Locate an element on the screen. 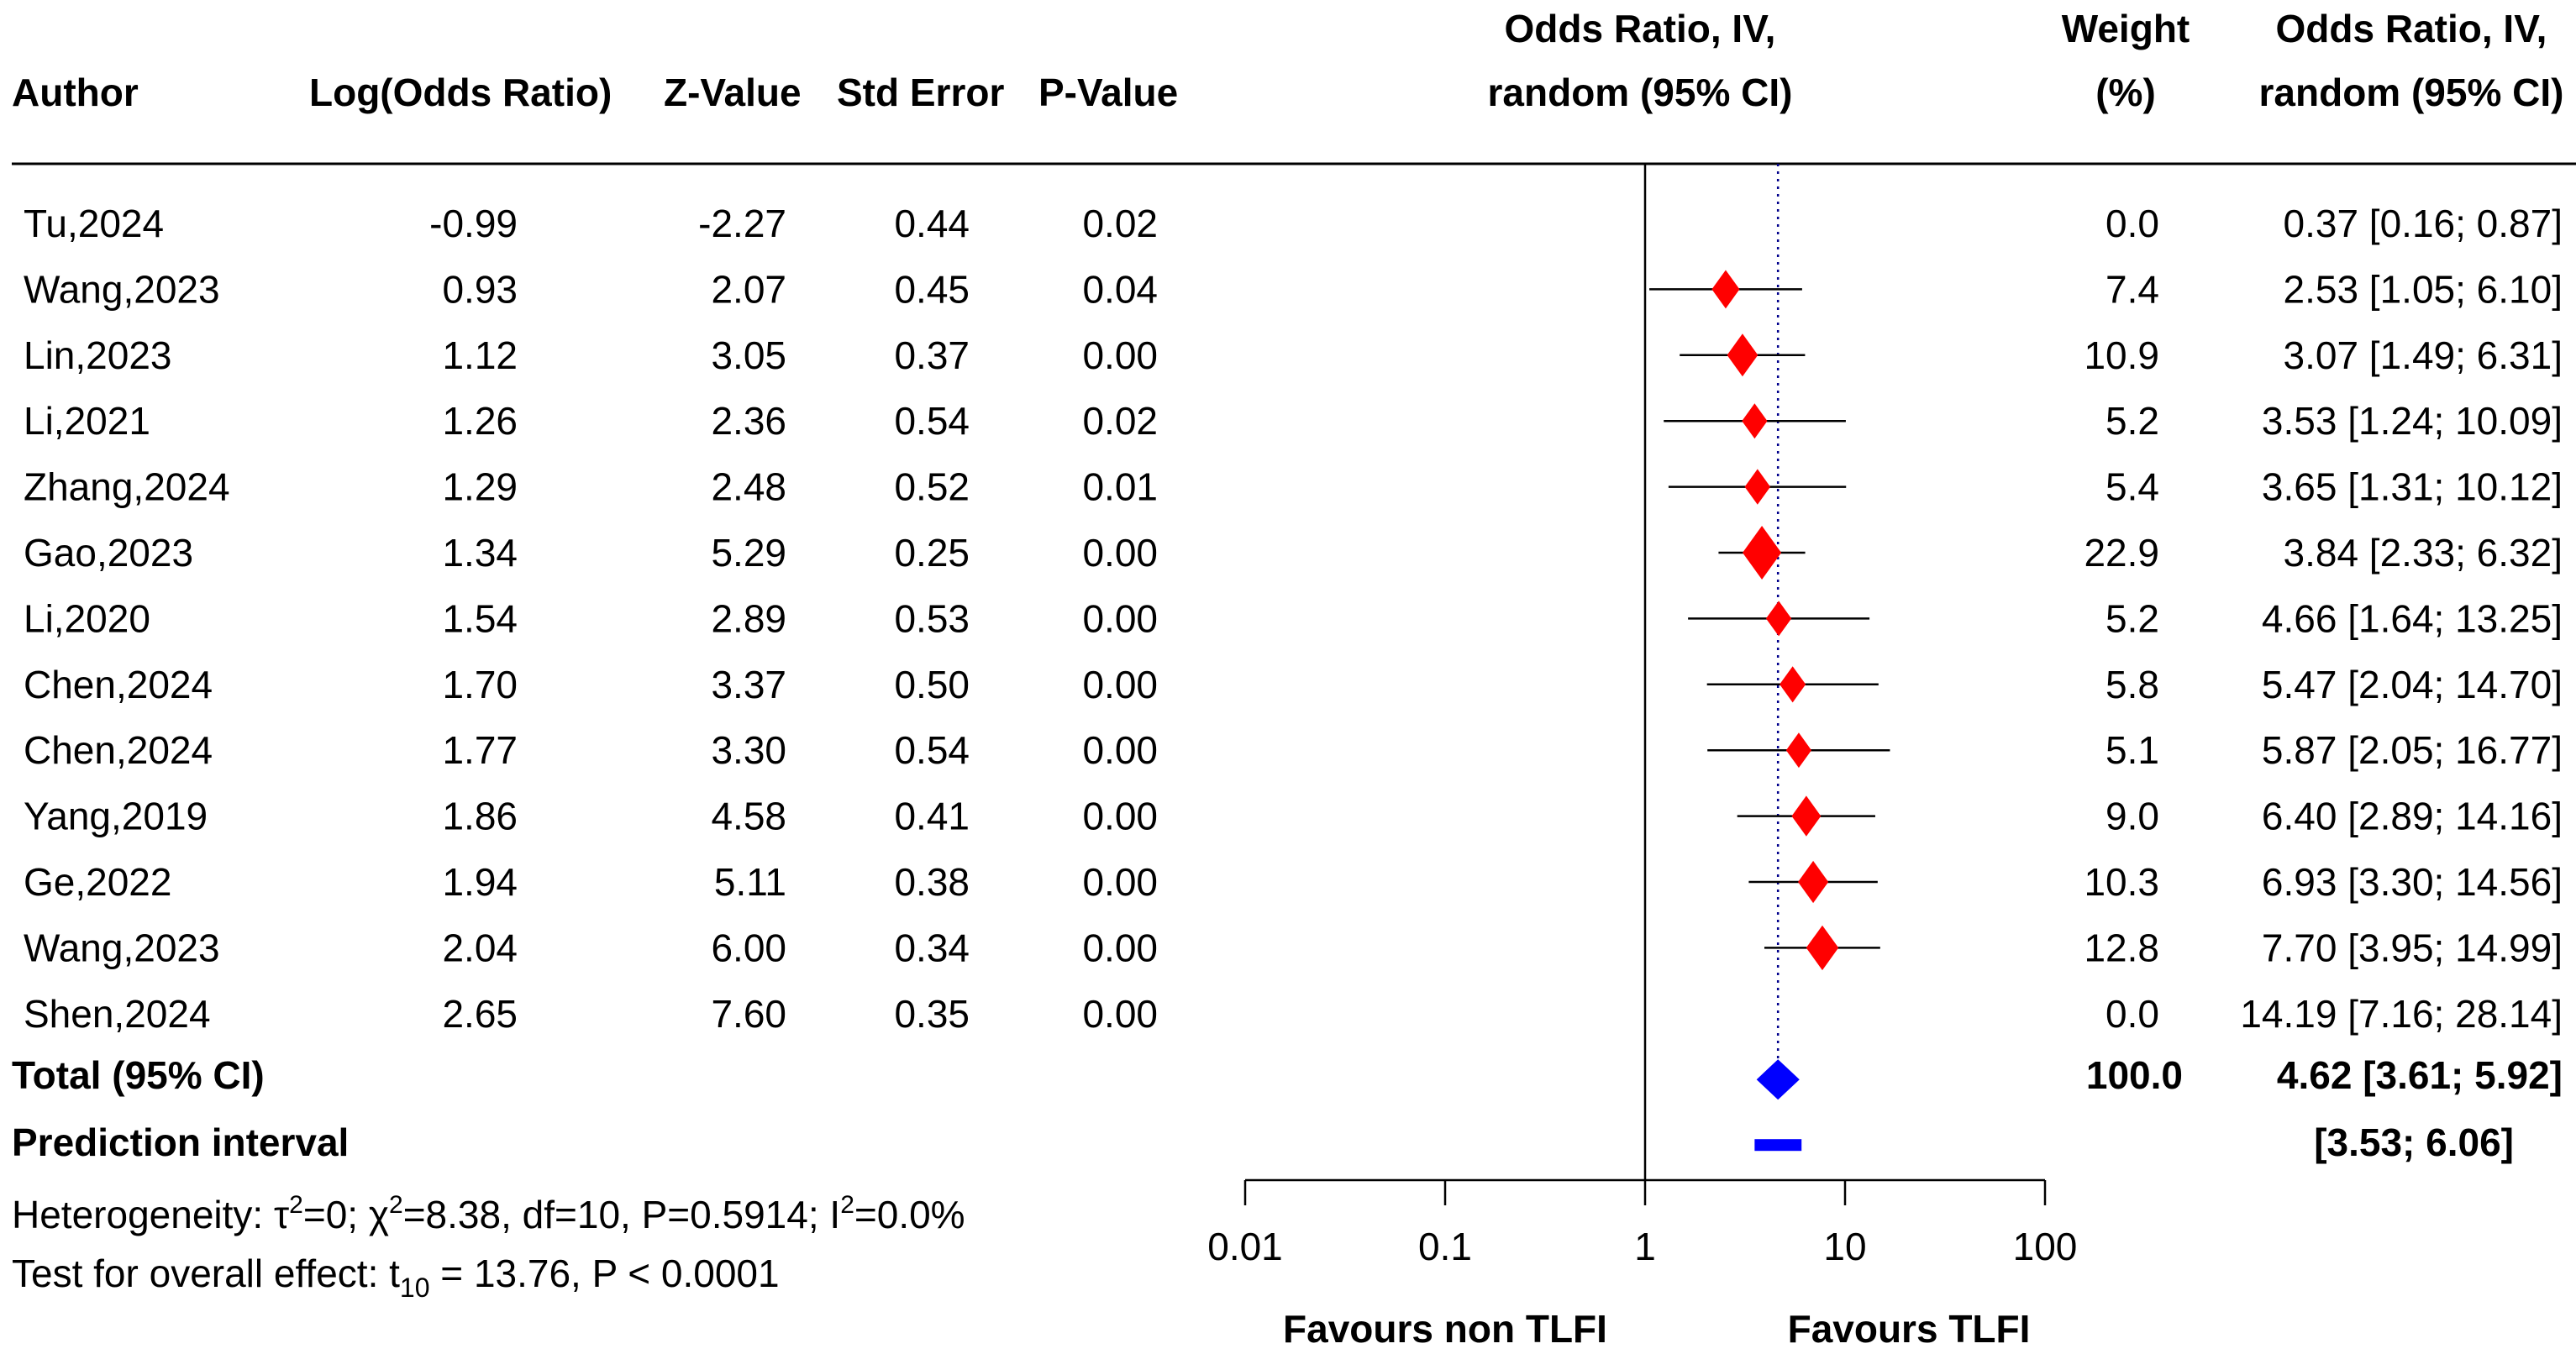 This screenshot has height=1354, width=2576. study-std-error: 0.41 is located at coordinates (932, 816).